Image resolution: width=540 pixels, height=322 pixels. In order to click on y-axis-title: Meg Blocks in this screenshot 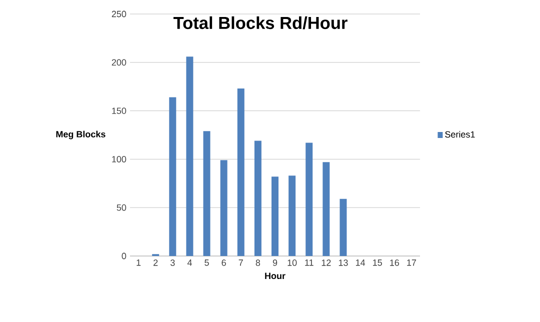, I will do `click(81, 135)`.